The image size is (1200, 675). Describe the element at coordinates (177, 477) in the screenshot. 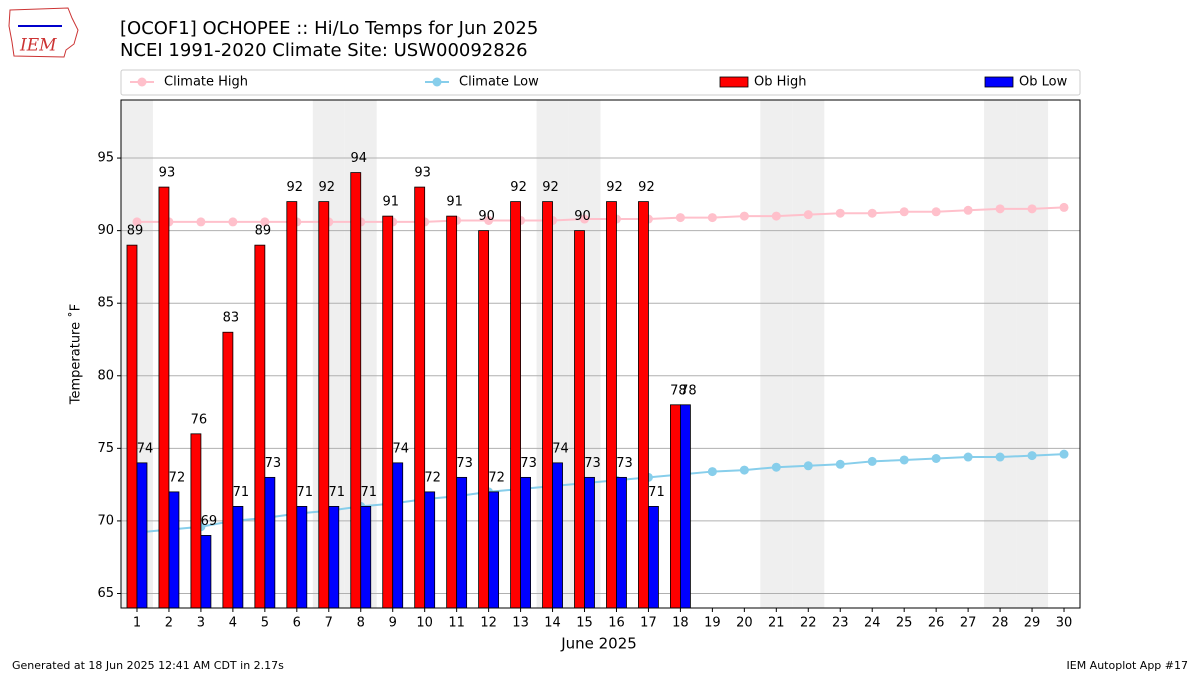

I see `data-label: 72` at that location.